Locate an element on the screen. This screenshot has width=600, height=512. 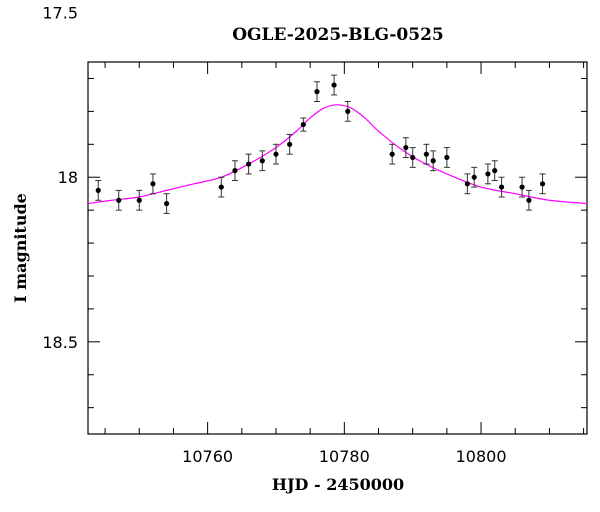
x-tick-label: 10800 is located at coordinates (481, 456).